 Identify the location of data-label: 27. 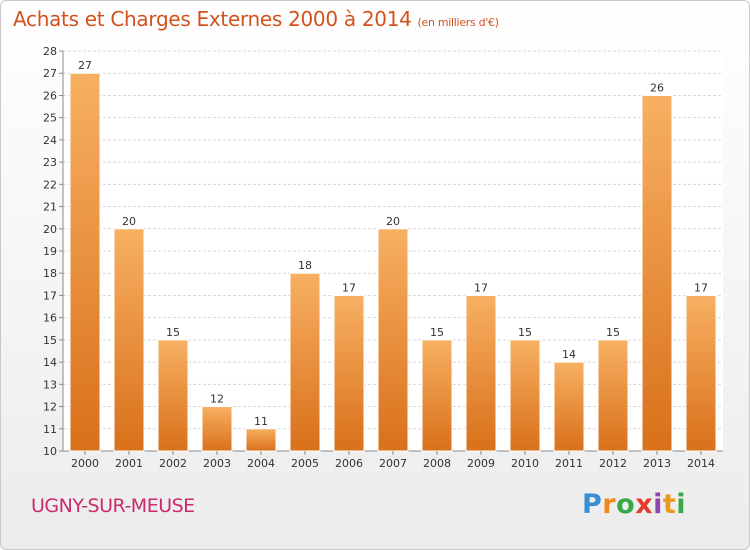
(85, 65).